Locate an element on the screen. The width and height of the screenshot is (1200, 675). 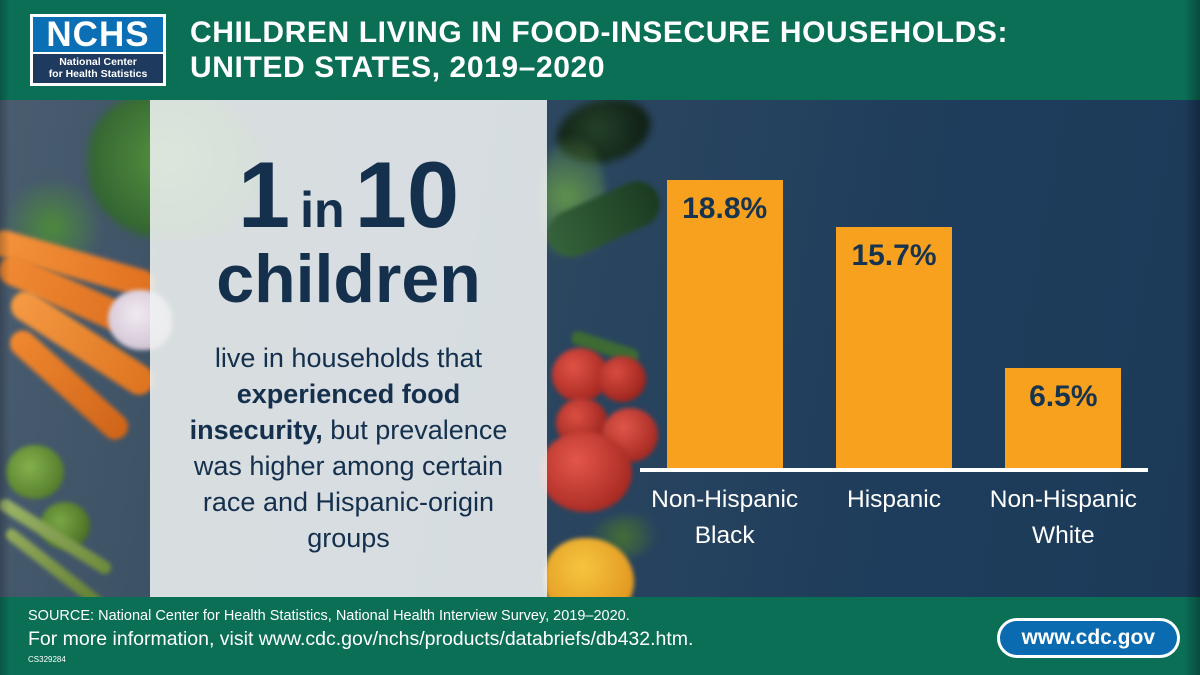
stat-number-10: 10 is located at coordinates (407, 194).